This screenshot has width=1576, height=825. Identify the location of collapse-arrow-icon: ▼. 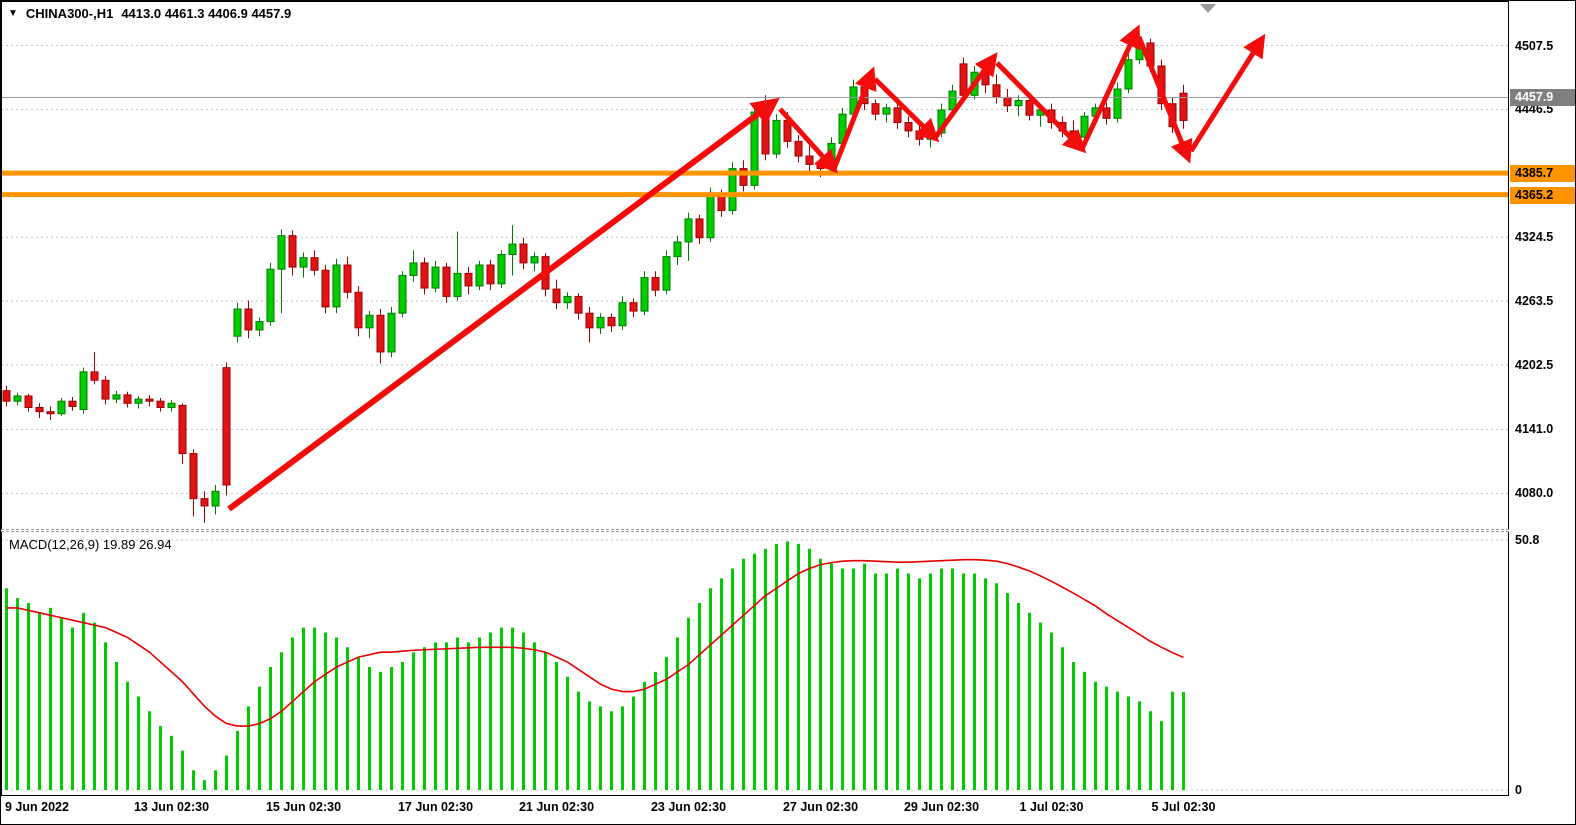
(13, 13).